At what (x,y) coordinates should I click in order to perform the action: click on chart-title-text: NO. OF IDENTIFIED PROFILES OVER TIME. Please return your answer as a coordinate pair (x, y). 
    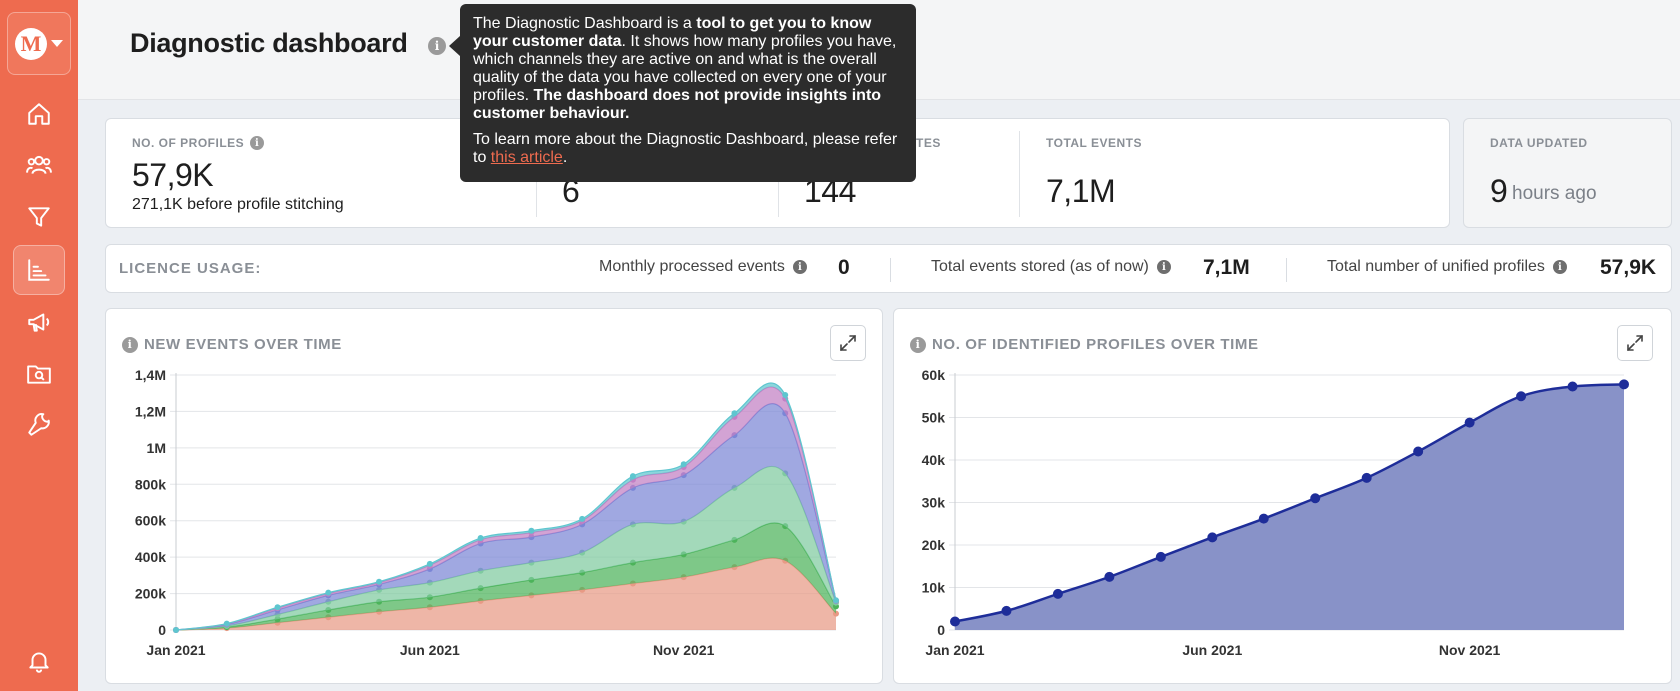
    Looking at the image, I should click on (1095, 344).